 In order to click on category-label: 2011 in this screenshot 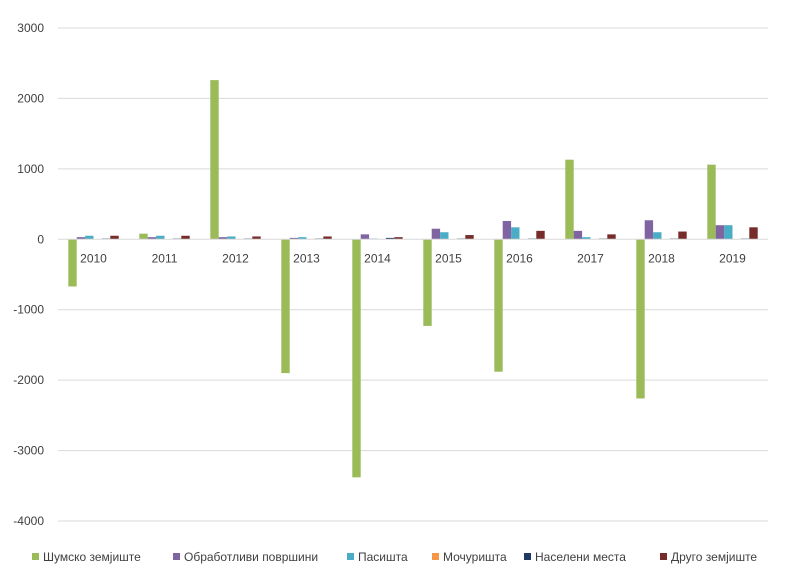, I will do `click(165, 258)`.